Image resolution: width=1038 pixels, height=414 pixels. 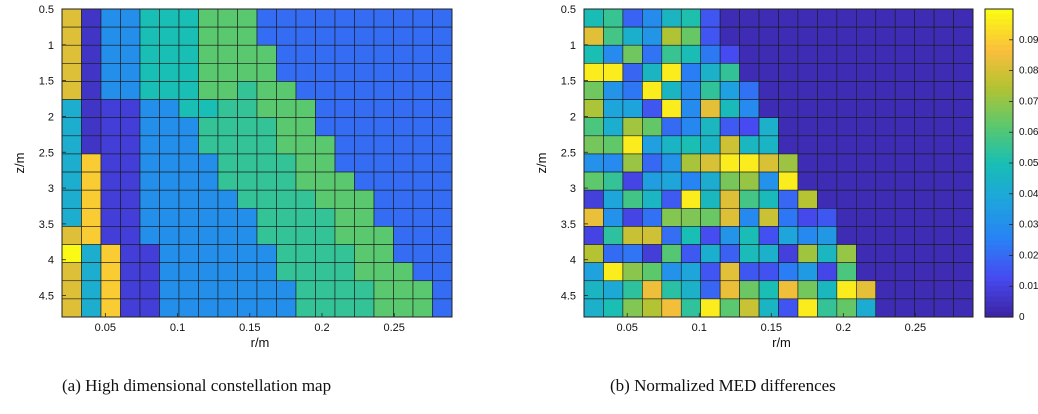 What do you see at coordinates (573, 117) in the screenshot?
I see `panel-b-ytick-label: 2` at bounding box center [573, 117].